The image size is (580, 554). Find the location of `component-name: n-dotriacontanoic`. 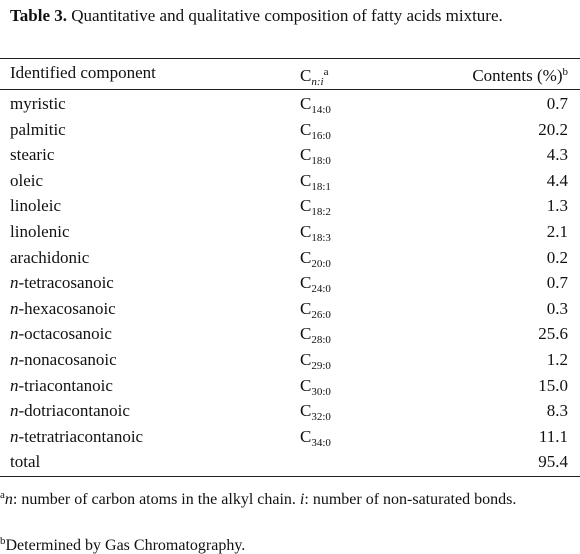

component-name: n-dotriacontanoic is located at coordinates (70, 410).